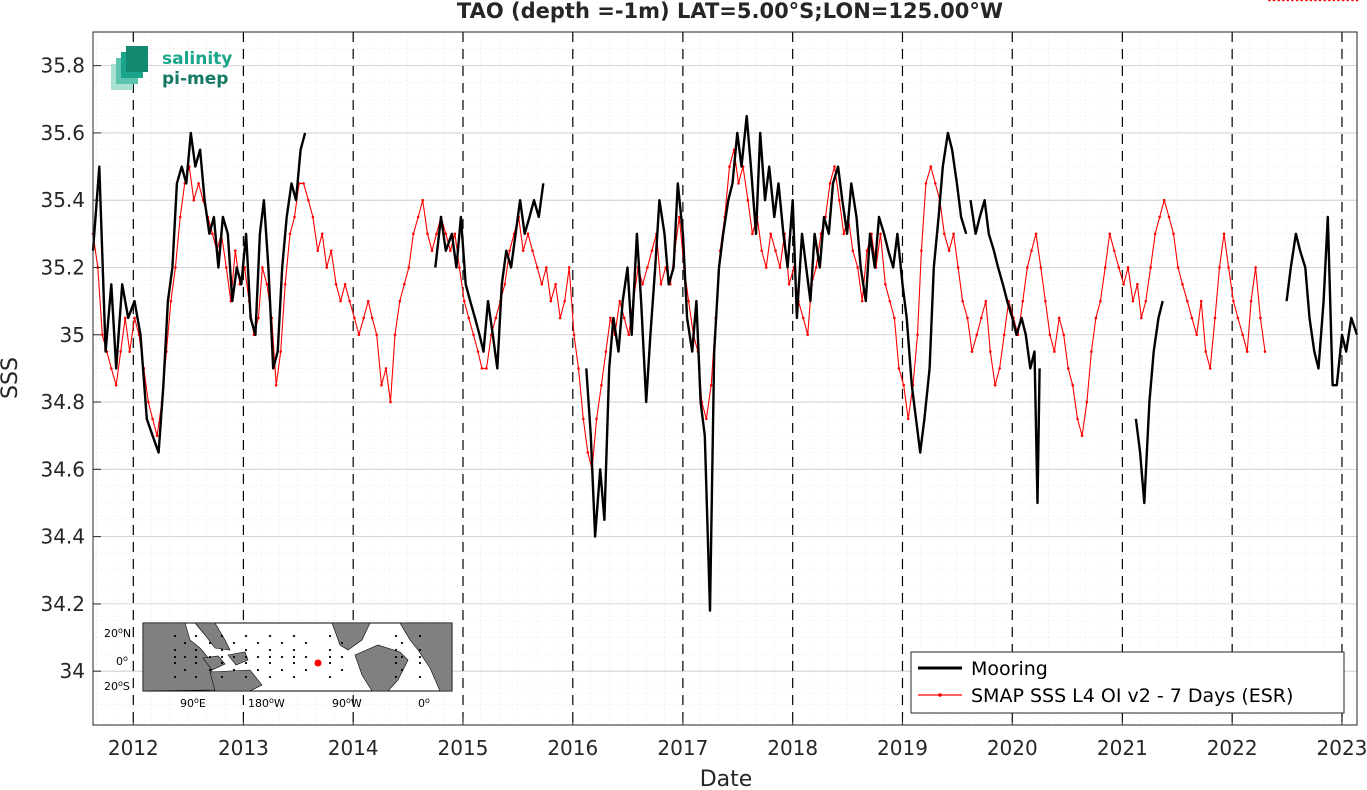 The image size is (1367, 790). What do you see at coordinates (424, 703) in the screenshot?
I see `inset-lon-label-0: 0o` at bounding box center [424, 703].